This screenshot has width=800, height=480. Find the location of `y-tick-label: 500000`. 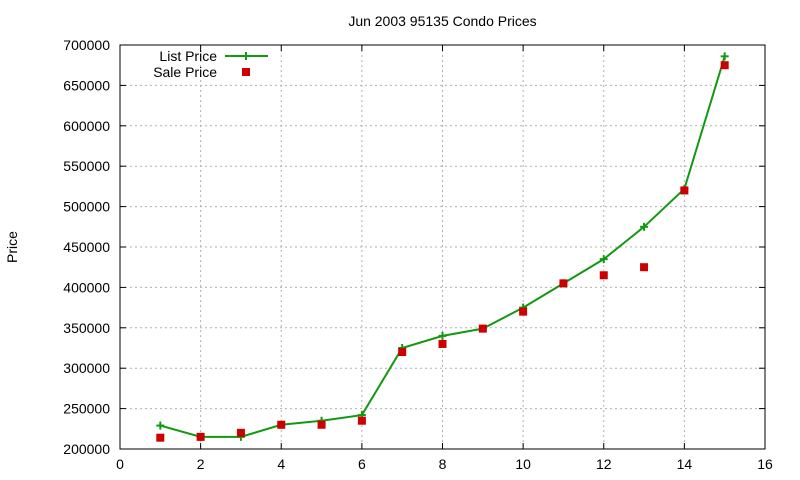

y-tick-label: 500000 is located at coordinates (86, 207).